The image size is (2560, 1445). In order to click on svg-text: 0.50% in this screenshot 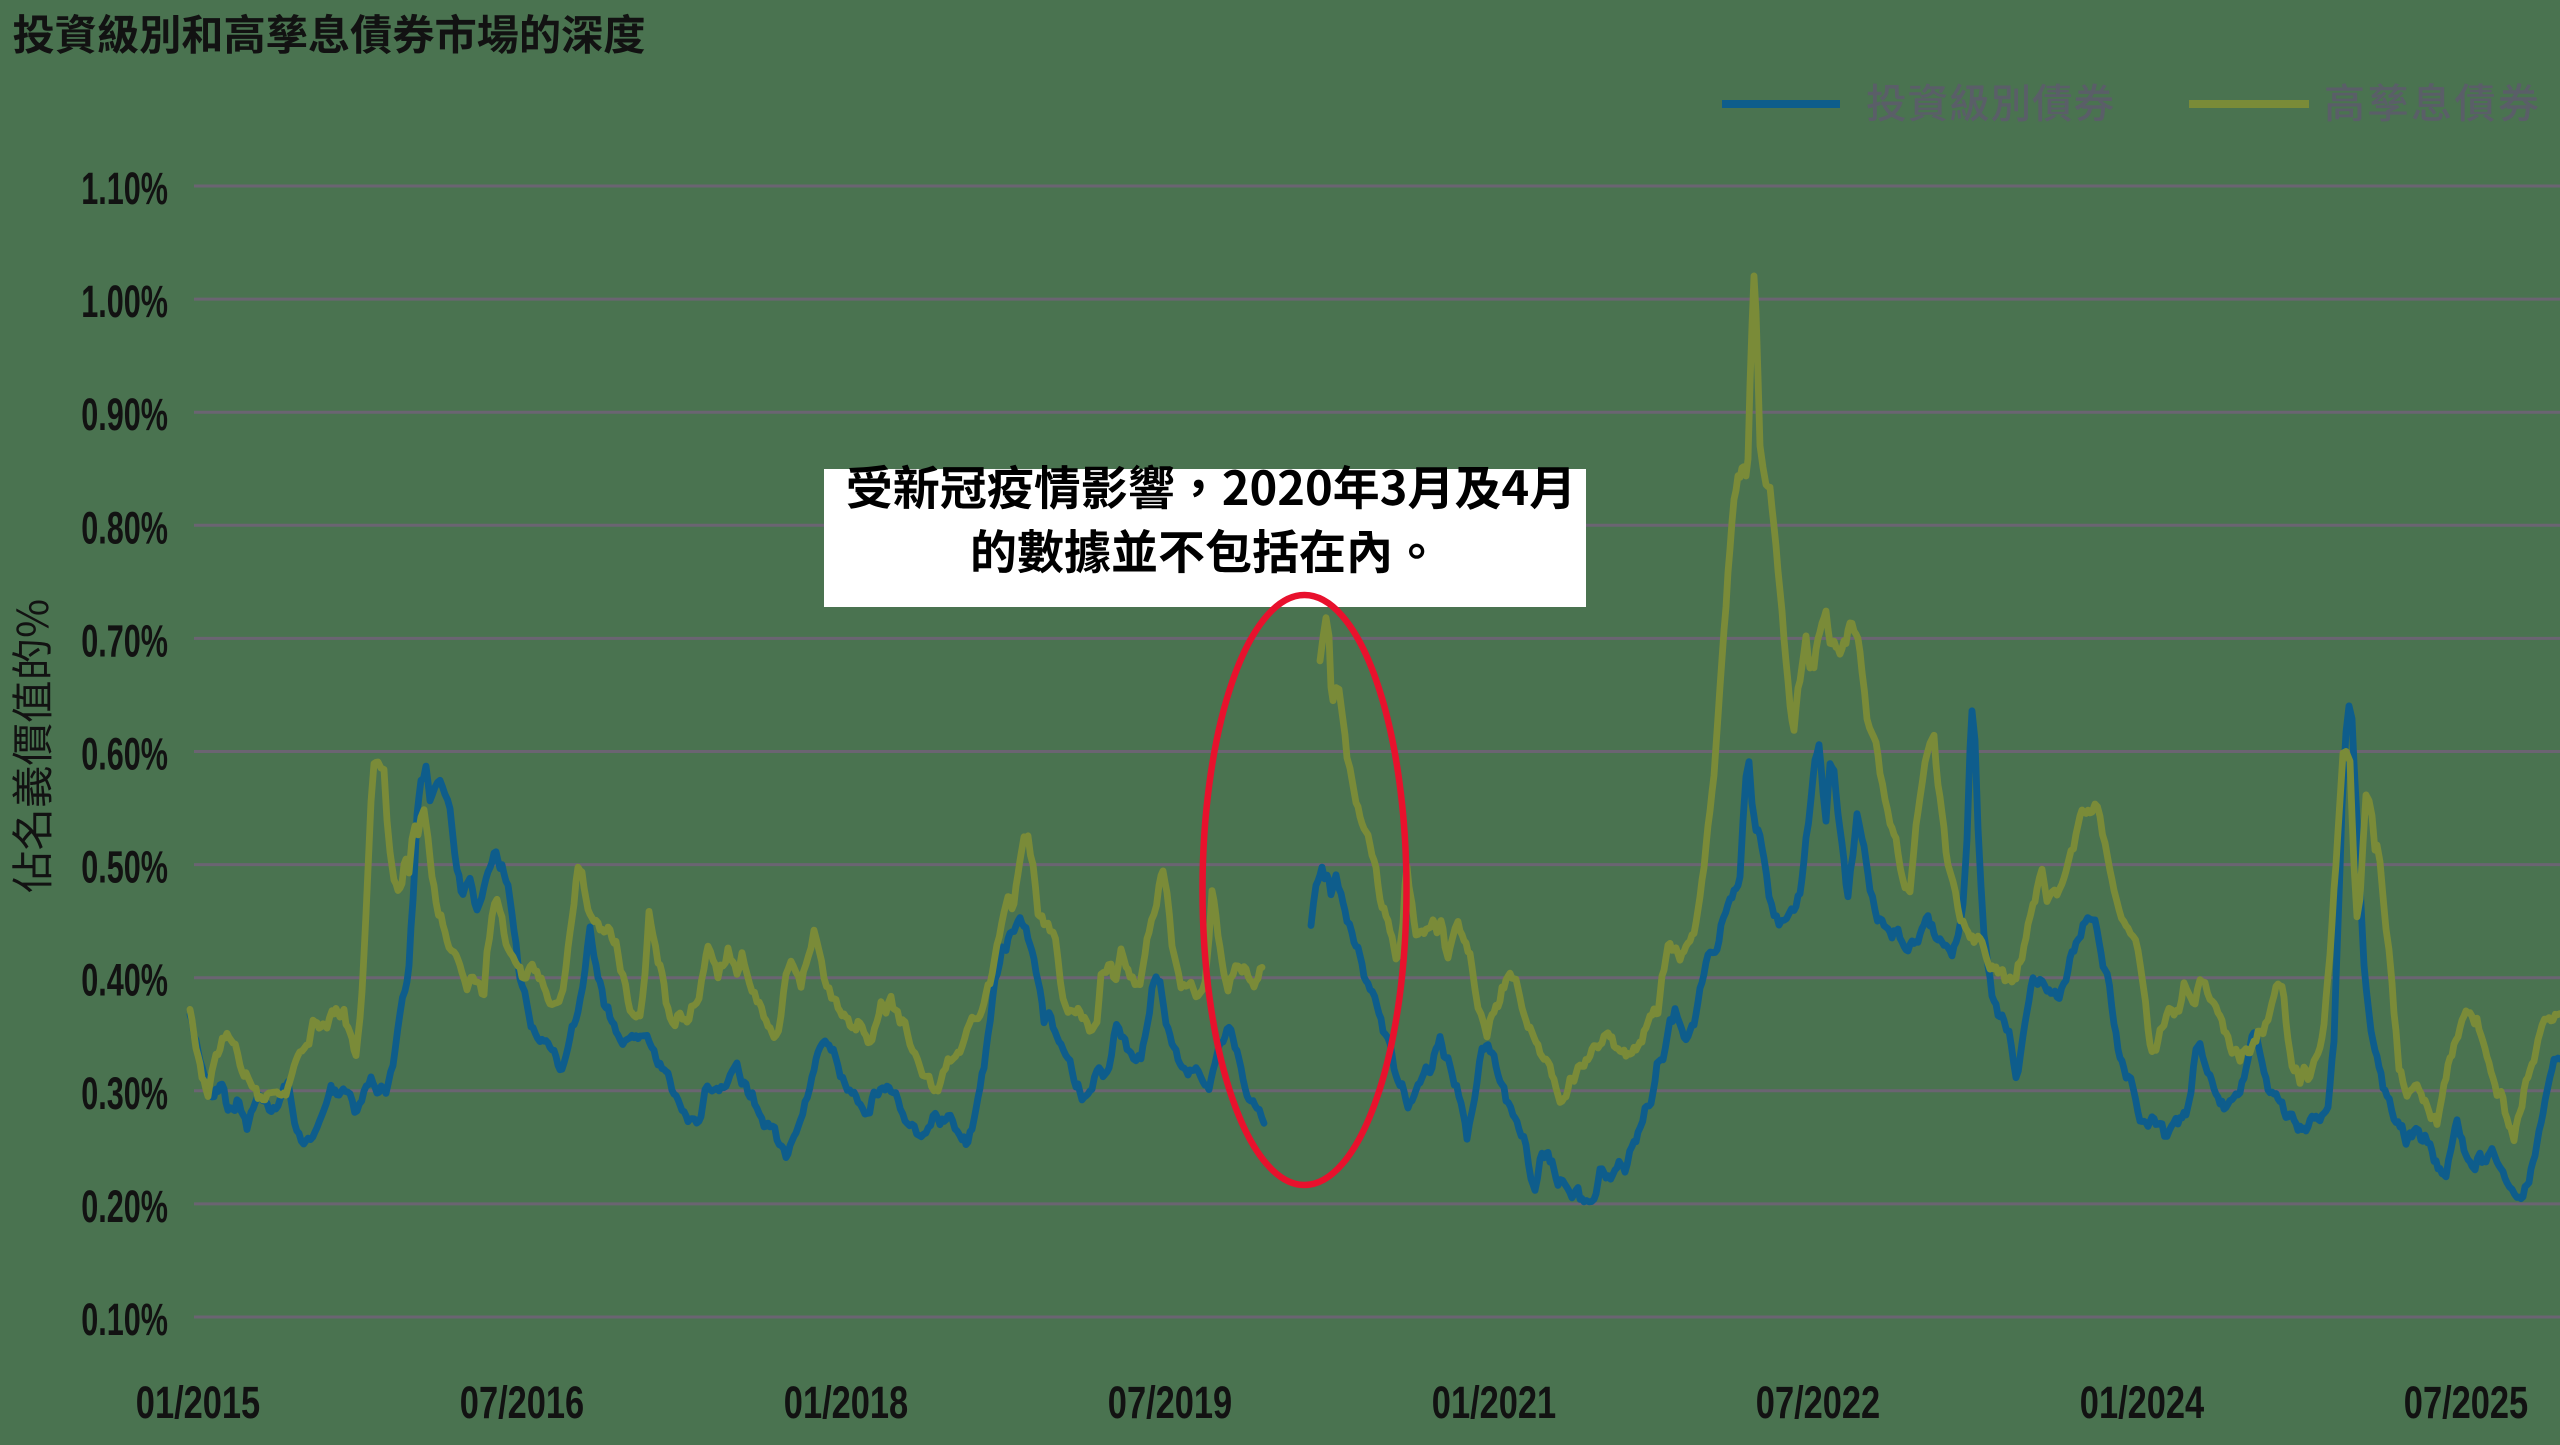, I will do `click(124, 868)`.